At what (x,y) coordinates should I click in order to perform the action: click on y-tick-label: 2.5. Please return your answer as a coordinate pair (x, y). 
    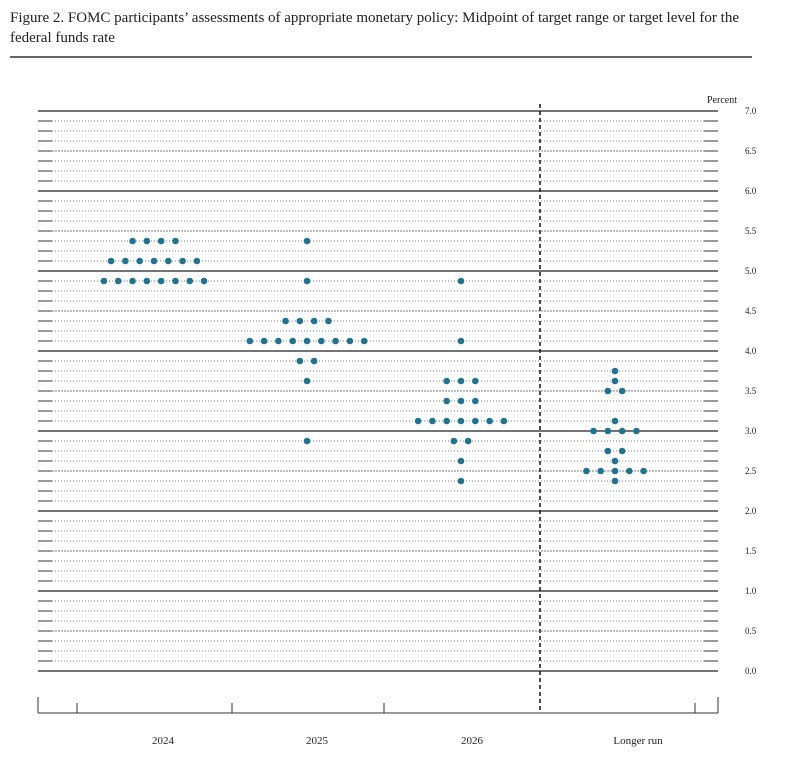
    Looking at the image, I should click on (751, 471).